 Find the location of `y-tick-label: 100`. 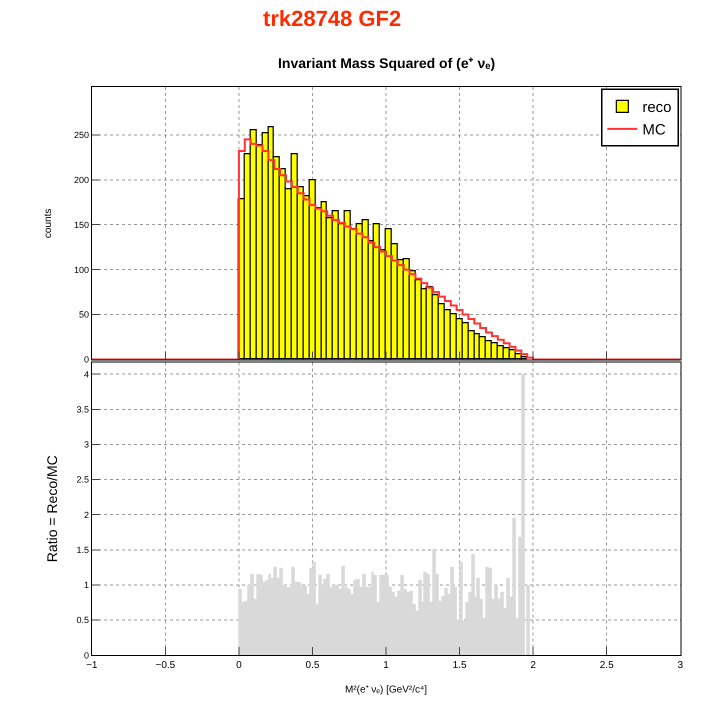

y-tick-label: 100 is located at coordinates (81, 269).